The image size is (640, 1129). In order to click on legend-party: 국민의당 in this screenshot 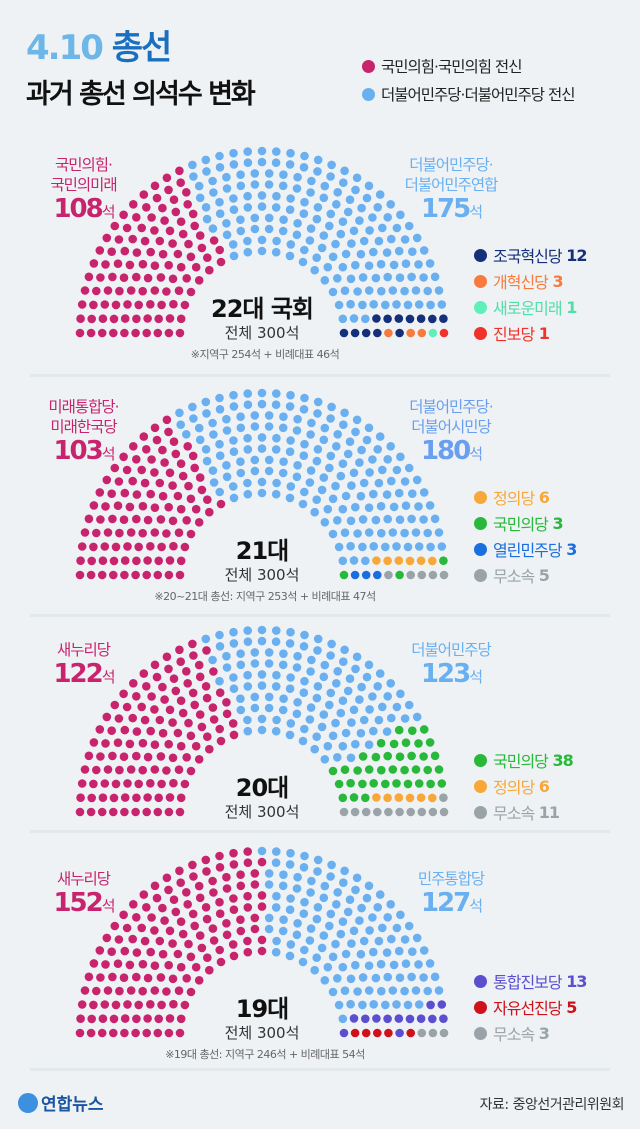, I will do `click(521, 761)`.